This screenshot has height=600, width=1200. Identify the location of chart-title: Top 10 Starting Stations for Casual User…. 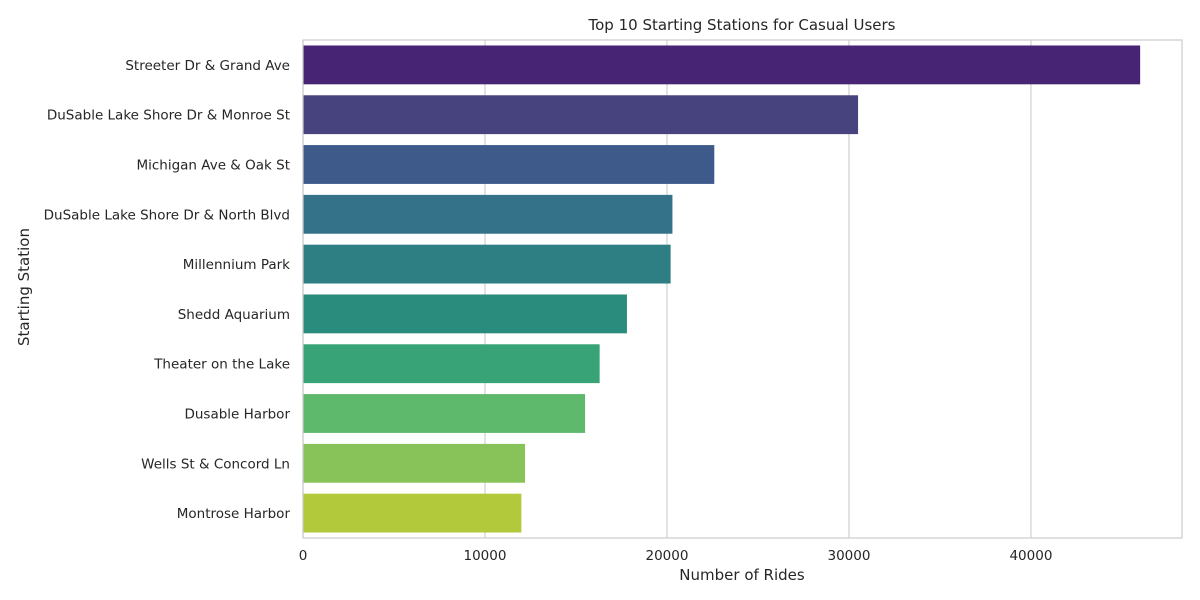
(742, 25).